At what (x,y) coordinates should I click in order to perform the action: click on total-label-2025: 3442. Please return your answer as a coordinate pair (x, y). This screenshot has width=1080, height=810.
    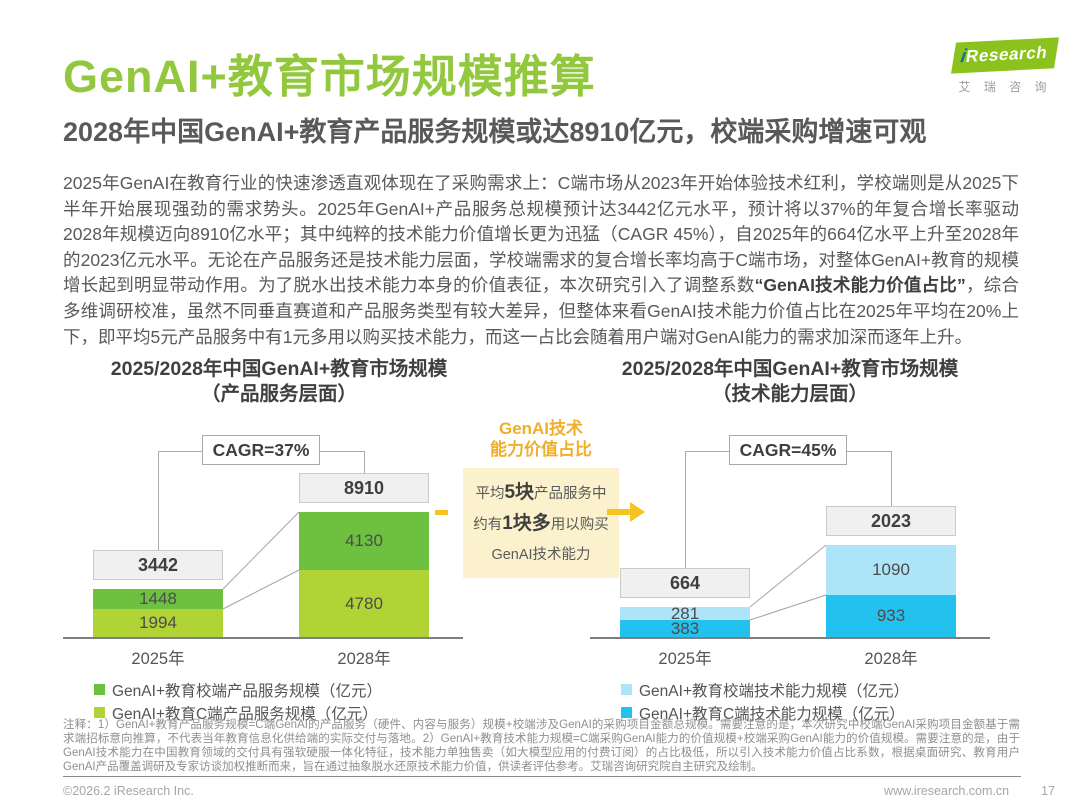
    Looking at the image, I should click on (158, 565).